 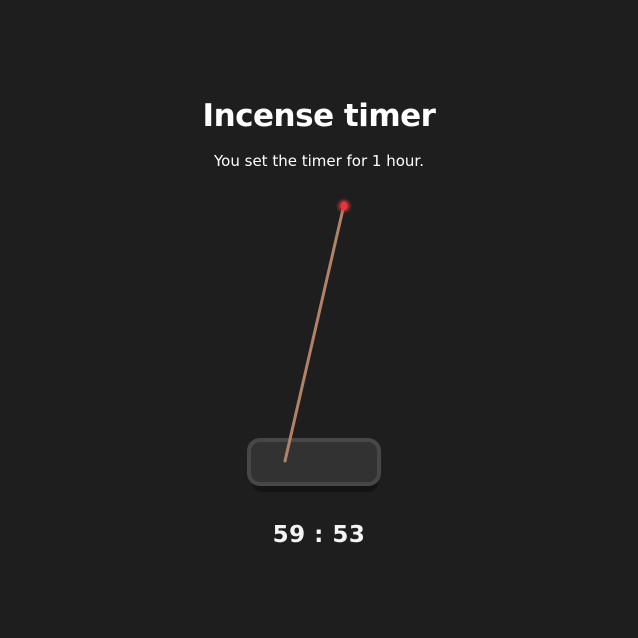 What do you see at coordinates (314, 462) in the screenshot?
I see `holder-body` at bounding box center [314, 462].